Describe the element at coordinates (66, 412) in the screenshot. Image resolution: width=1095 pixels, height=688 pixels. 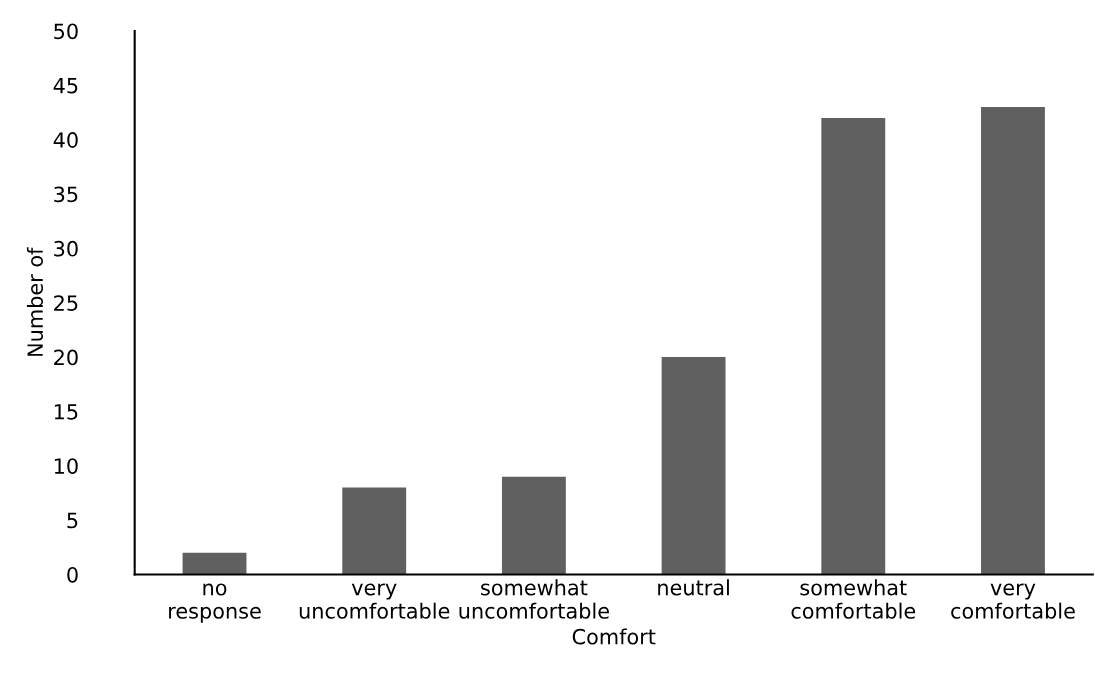
I see `y-tick-label: 15` at that location.